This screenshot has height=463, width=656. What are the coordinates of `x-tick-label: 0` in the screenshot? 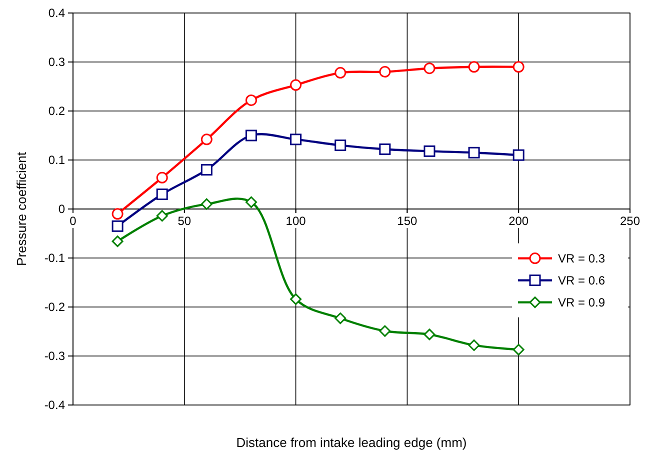 It's located at (73, 221).